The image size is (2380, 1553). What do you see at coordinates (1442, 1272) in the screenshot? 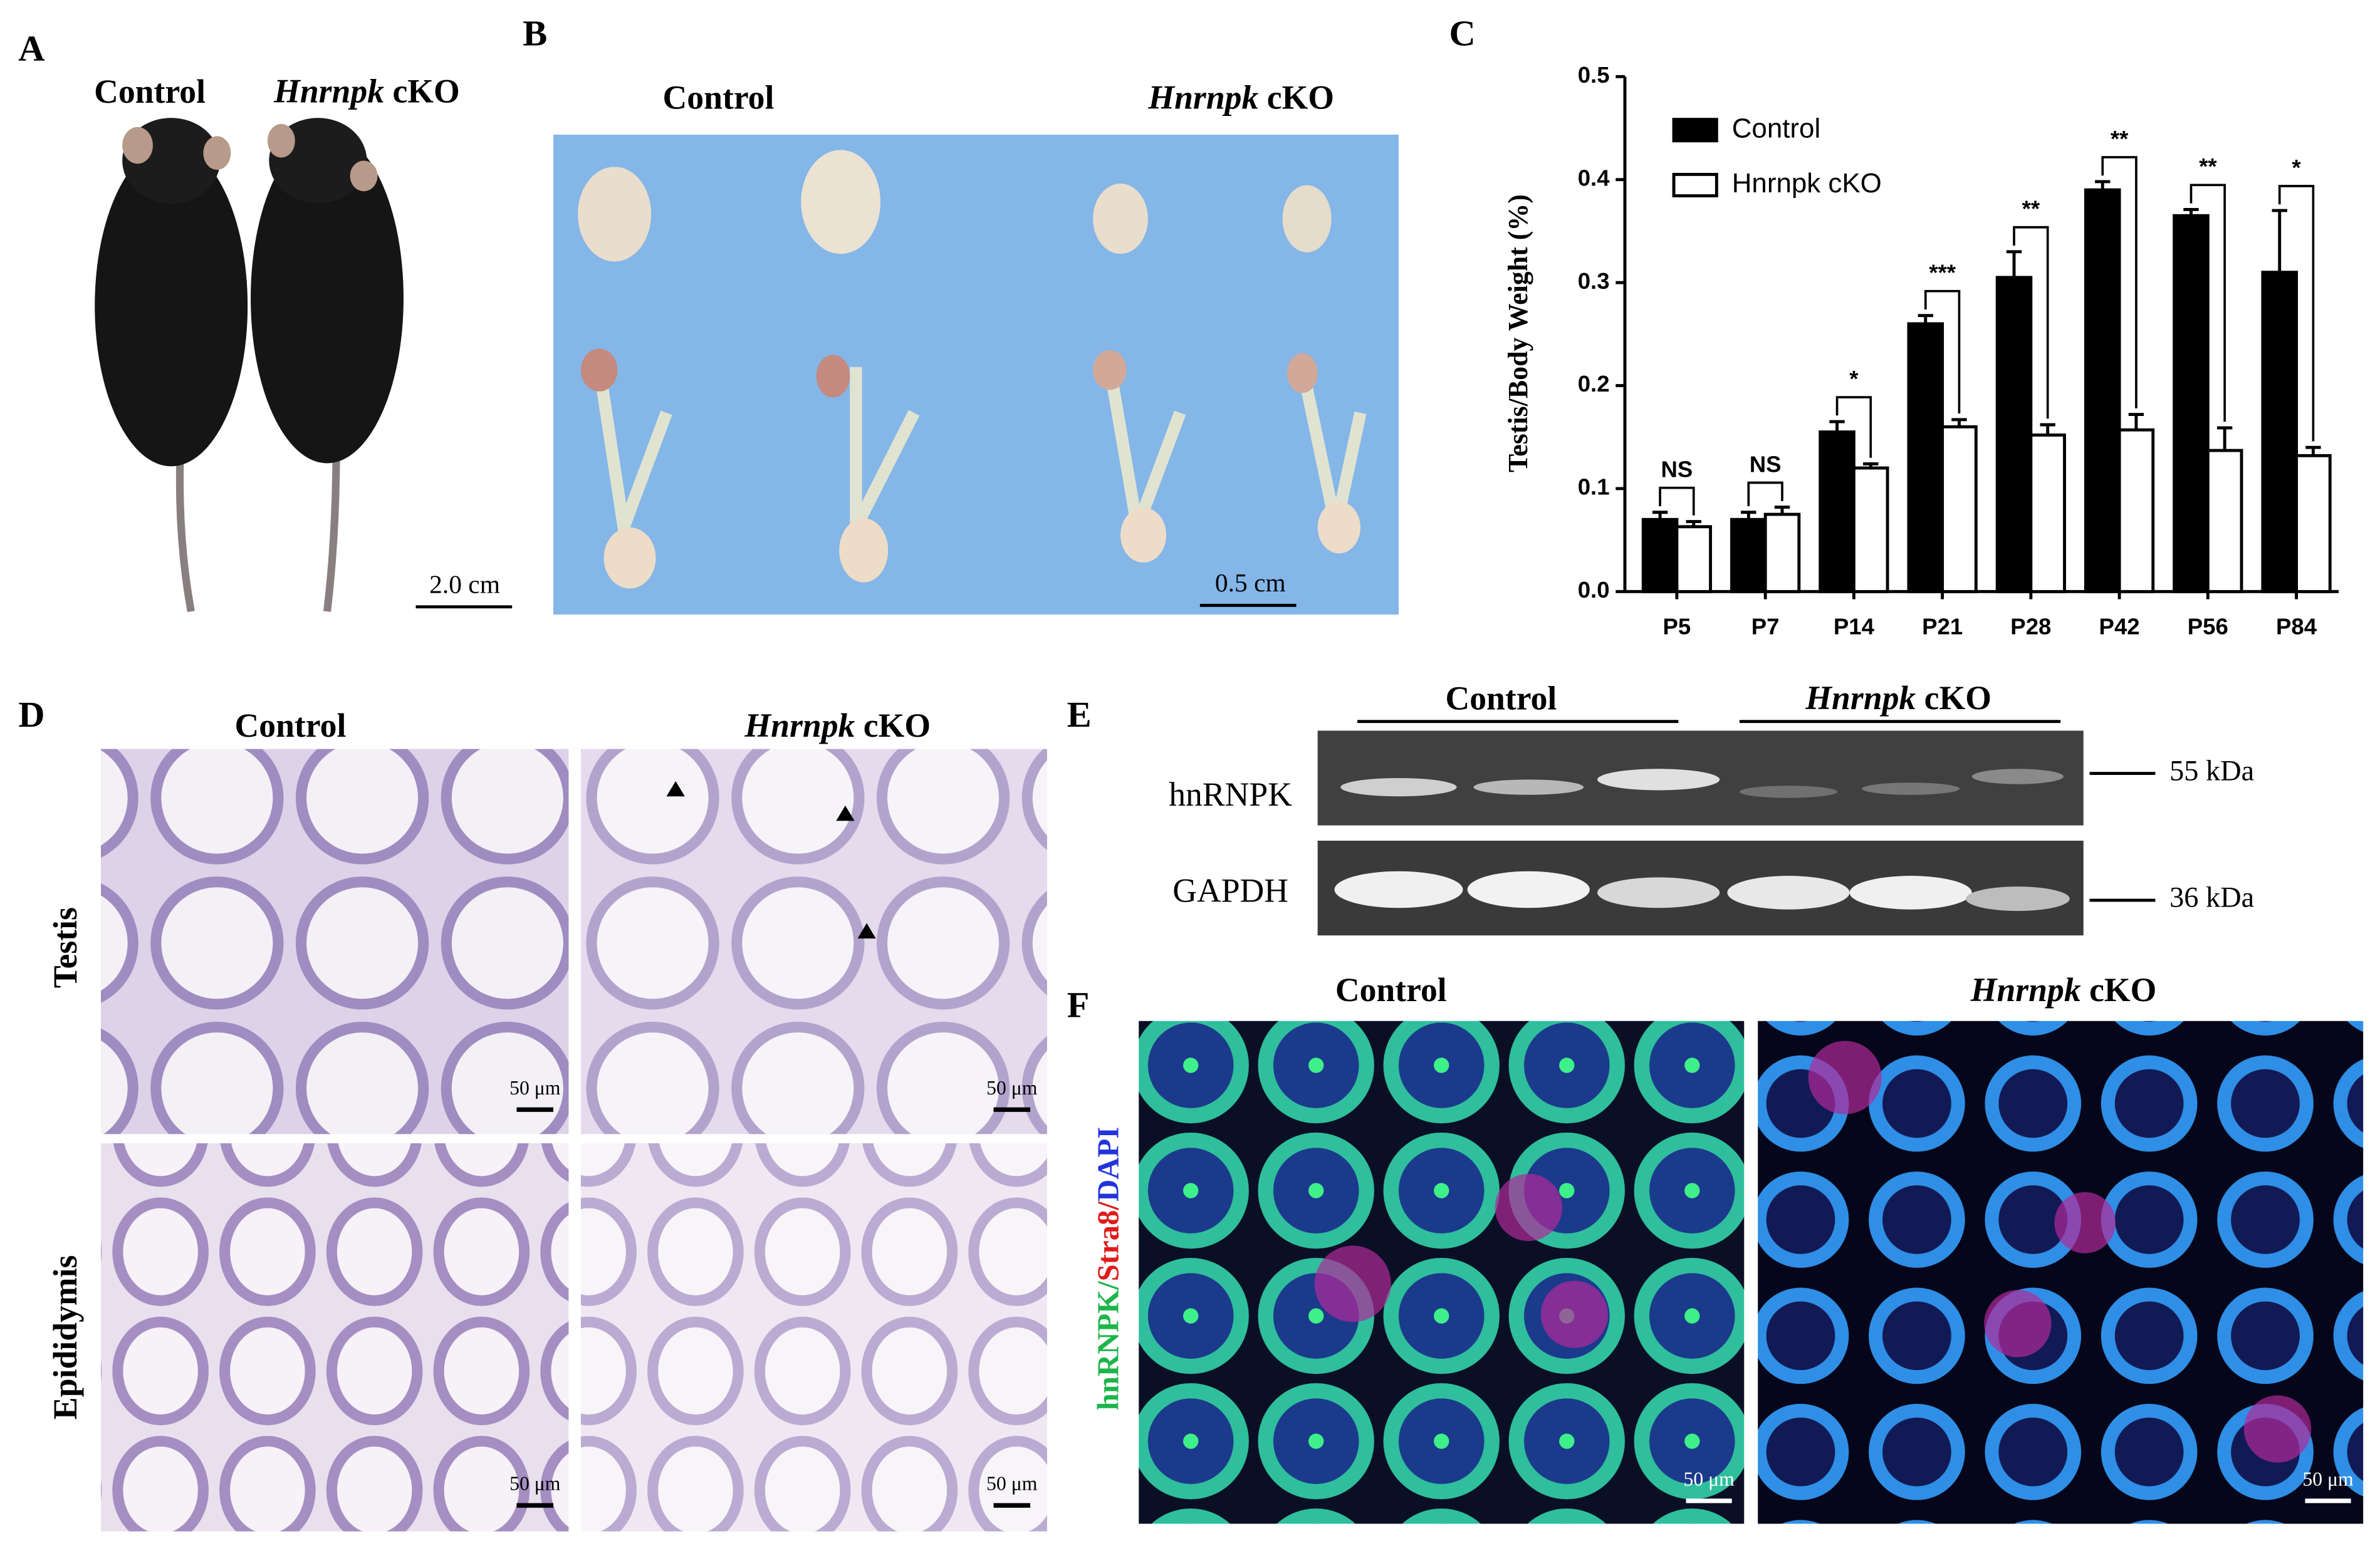
I see `fluorescence-image` at bounding box center [1442, 1272].